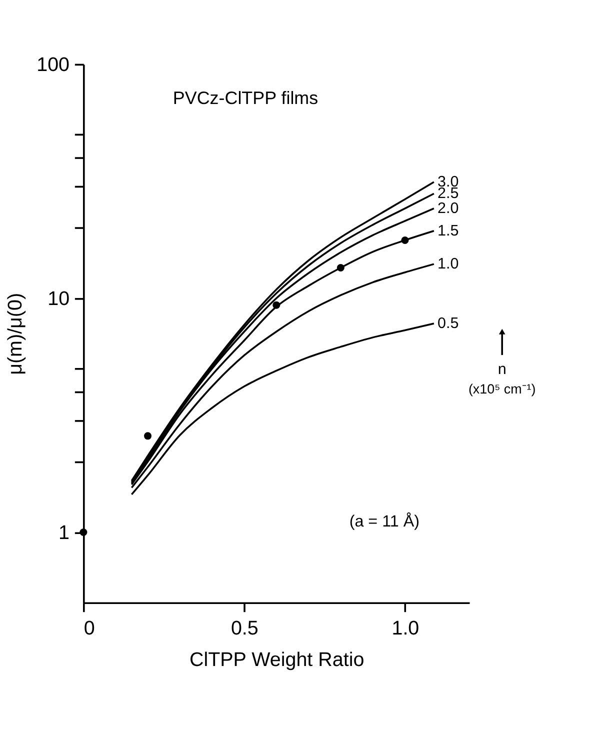 This screenshot has height=737, width=603. Describe the element at coordinates (502, 389) in the screenshot. I see `annotation: (x10⁵ cm⁻¹)` at that location.